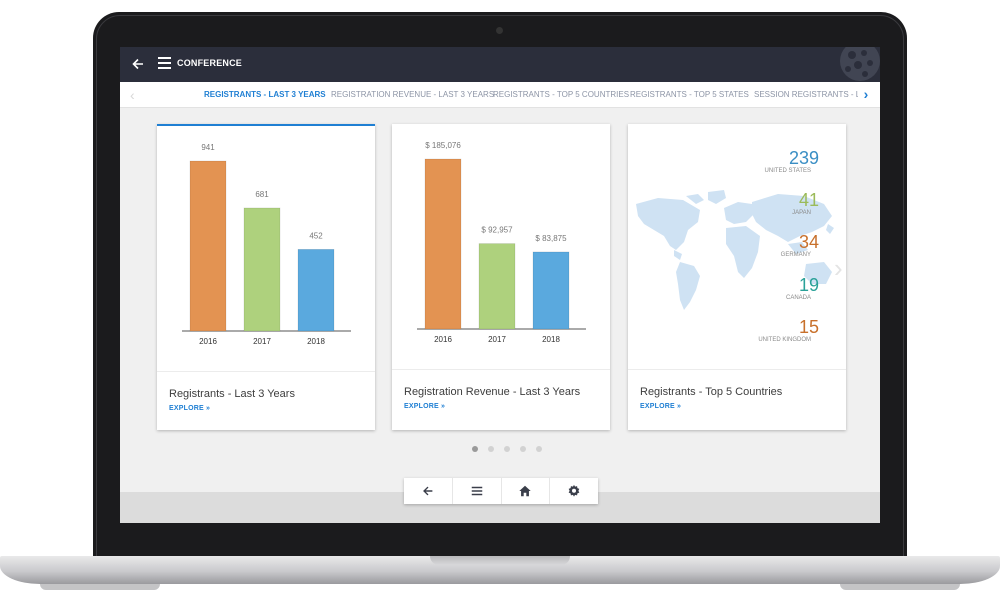 The height and width of the screenshot is (600, 1000). Describe the element at coordinates (551, 238) in the screenshot. I see `data-label: $ 83,875` at that location.